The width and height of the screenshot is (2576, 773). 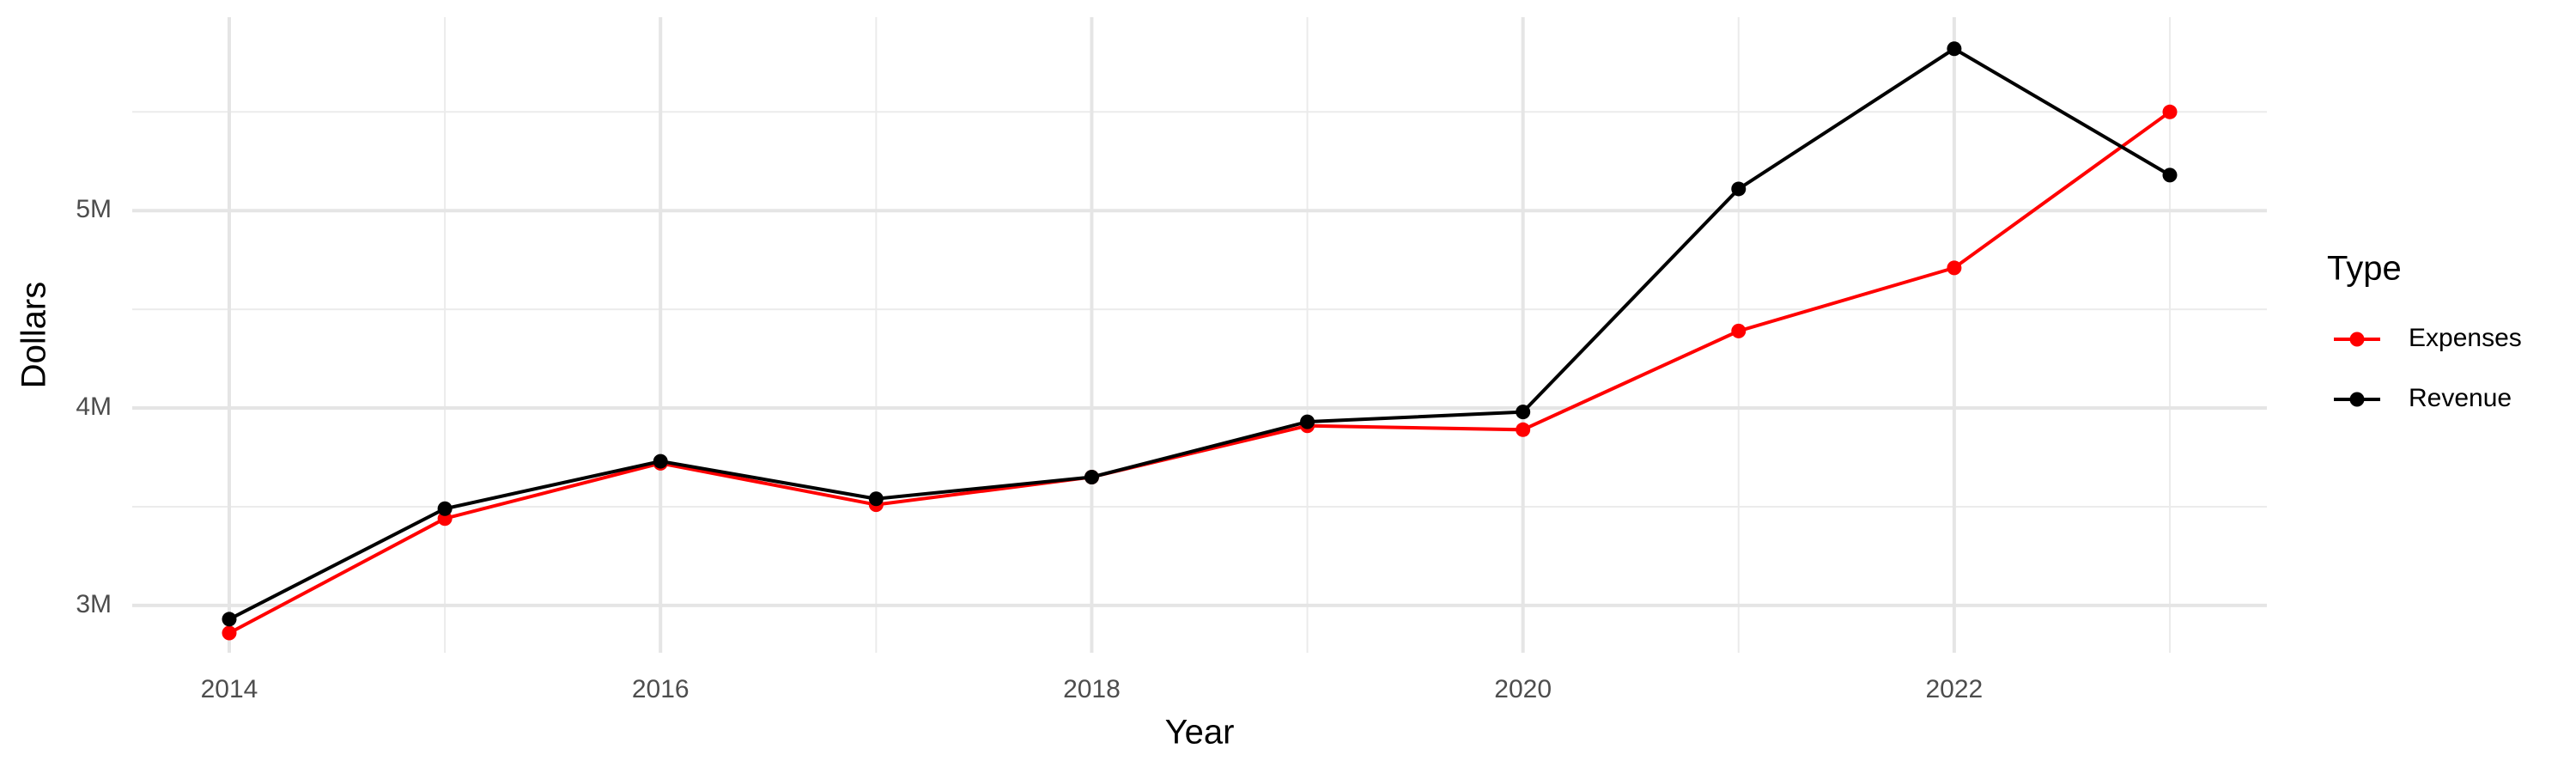 I want to click on legend-label: Expenses, so click(x=2465, y=338).